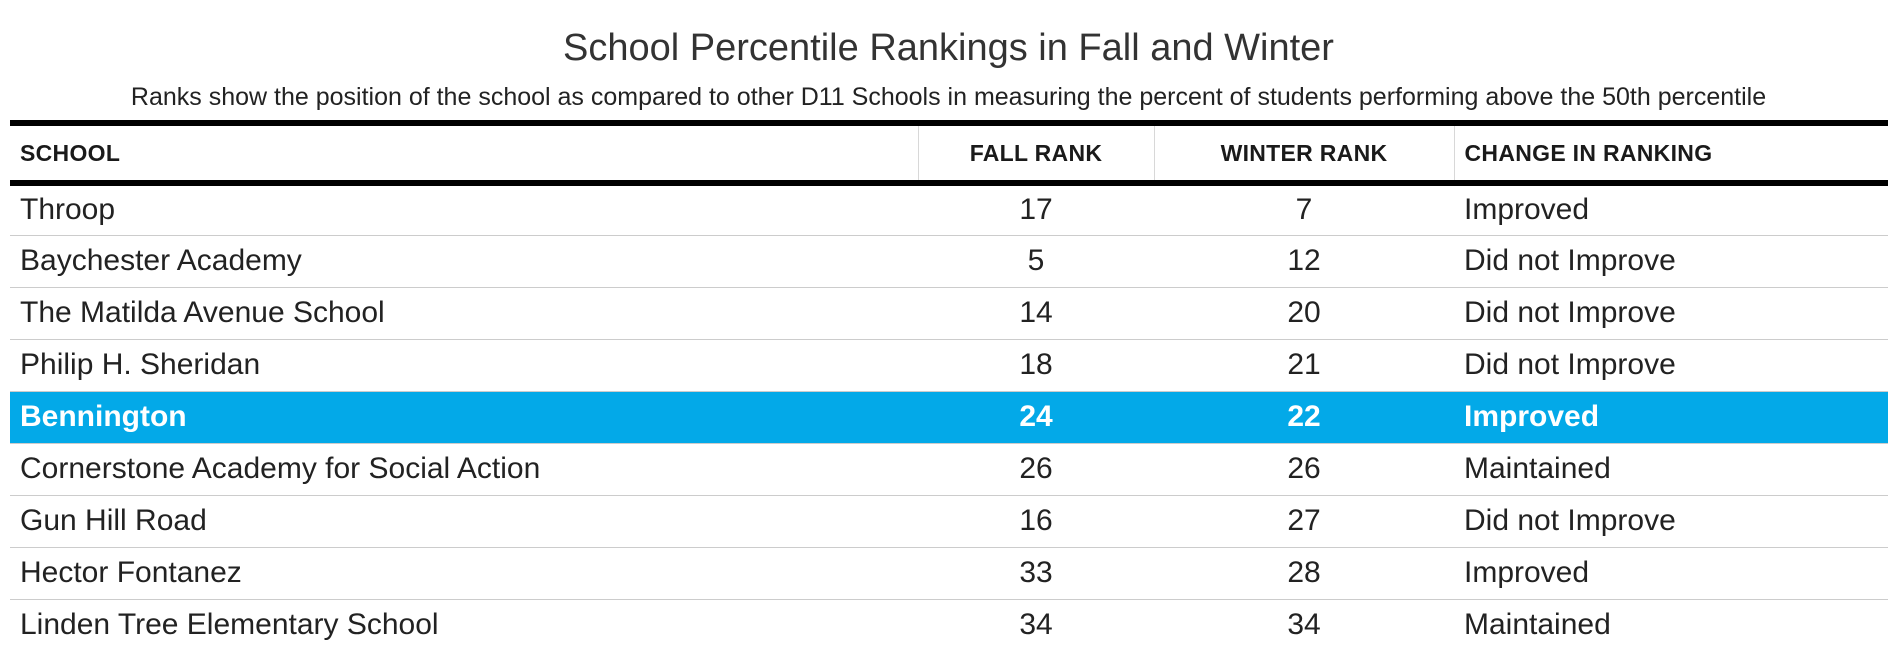  What do you see at coordinates (1036, 520) in the screenshot?
I see `fall-rank-cell: 16` at bounding box center [1036, 520].